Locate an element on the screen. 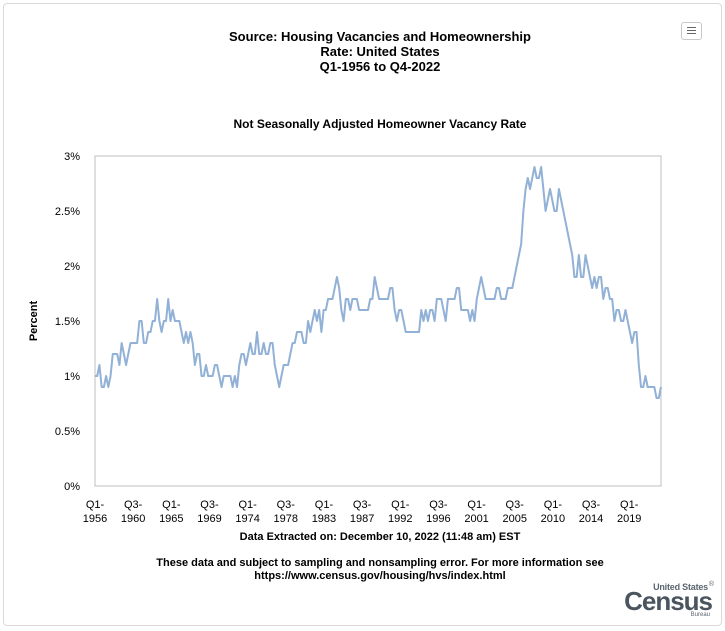  x-tick-label: Q1-1992 is located at coordinates (400, 512).